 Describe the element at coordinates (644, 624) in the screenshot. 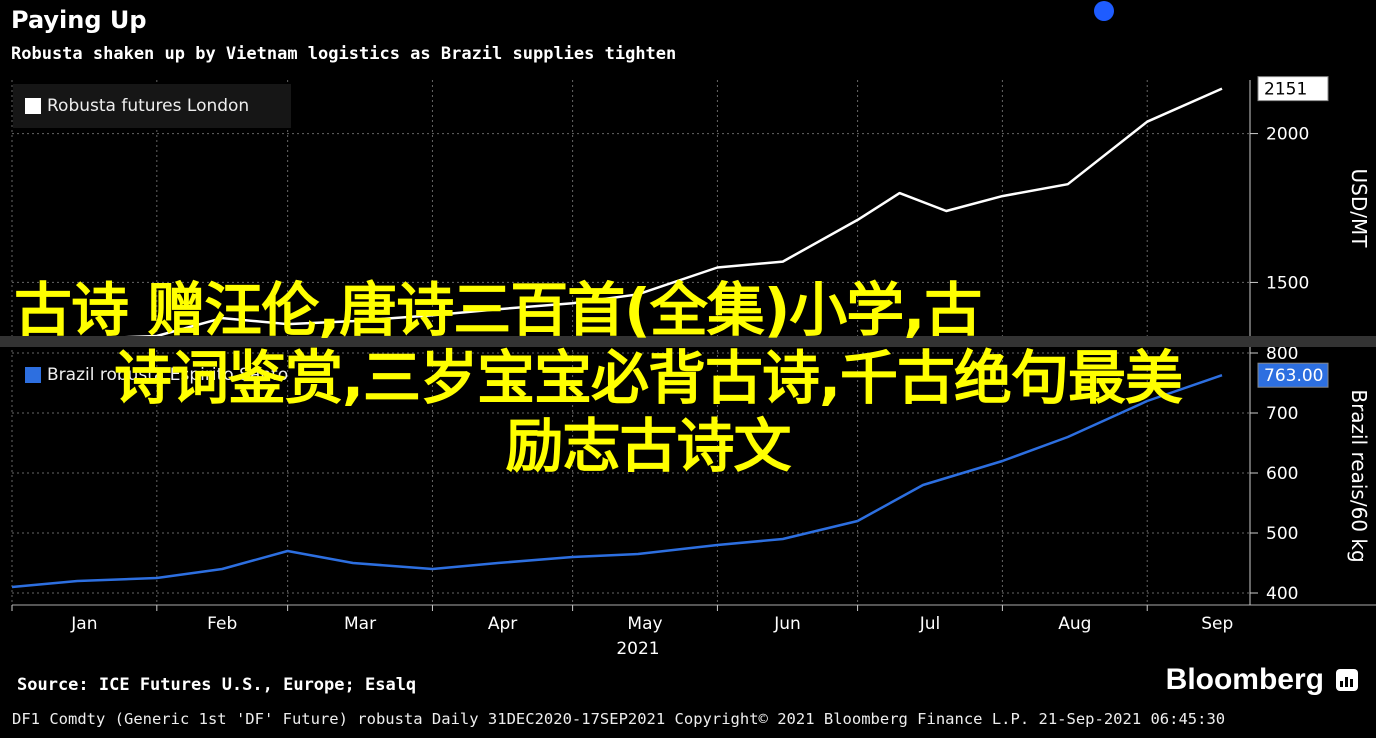

I see `x-tick-label: May` at that location.